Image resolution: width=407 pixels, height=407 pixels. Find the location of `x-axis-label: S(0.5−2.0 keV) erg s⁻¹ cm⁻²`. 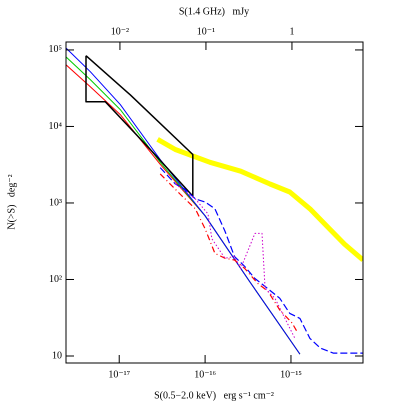

x-axis-label: S(0.5−2.0 keV) erg s⁻¹ cm⁻² is located at coordinates (214, 395).